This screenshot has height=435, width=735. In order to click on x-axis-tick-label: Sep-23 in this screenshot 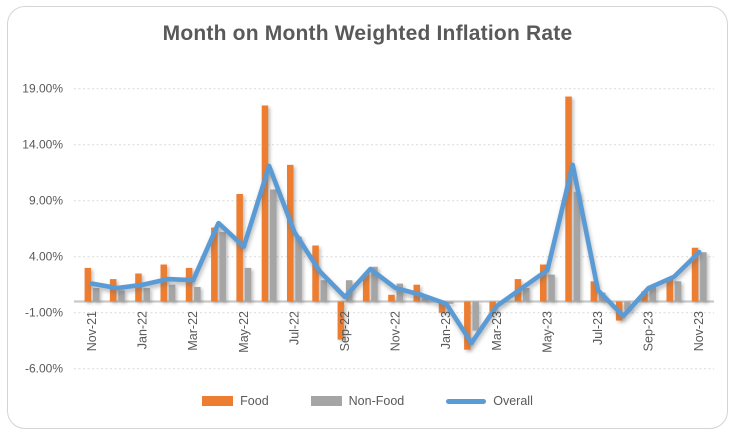, I will do `click(649, 331)`.